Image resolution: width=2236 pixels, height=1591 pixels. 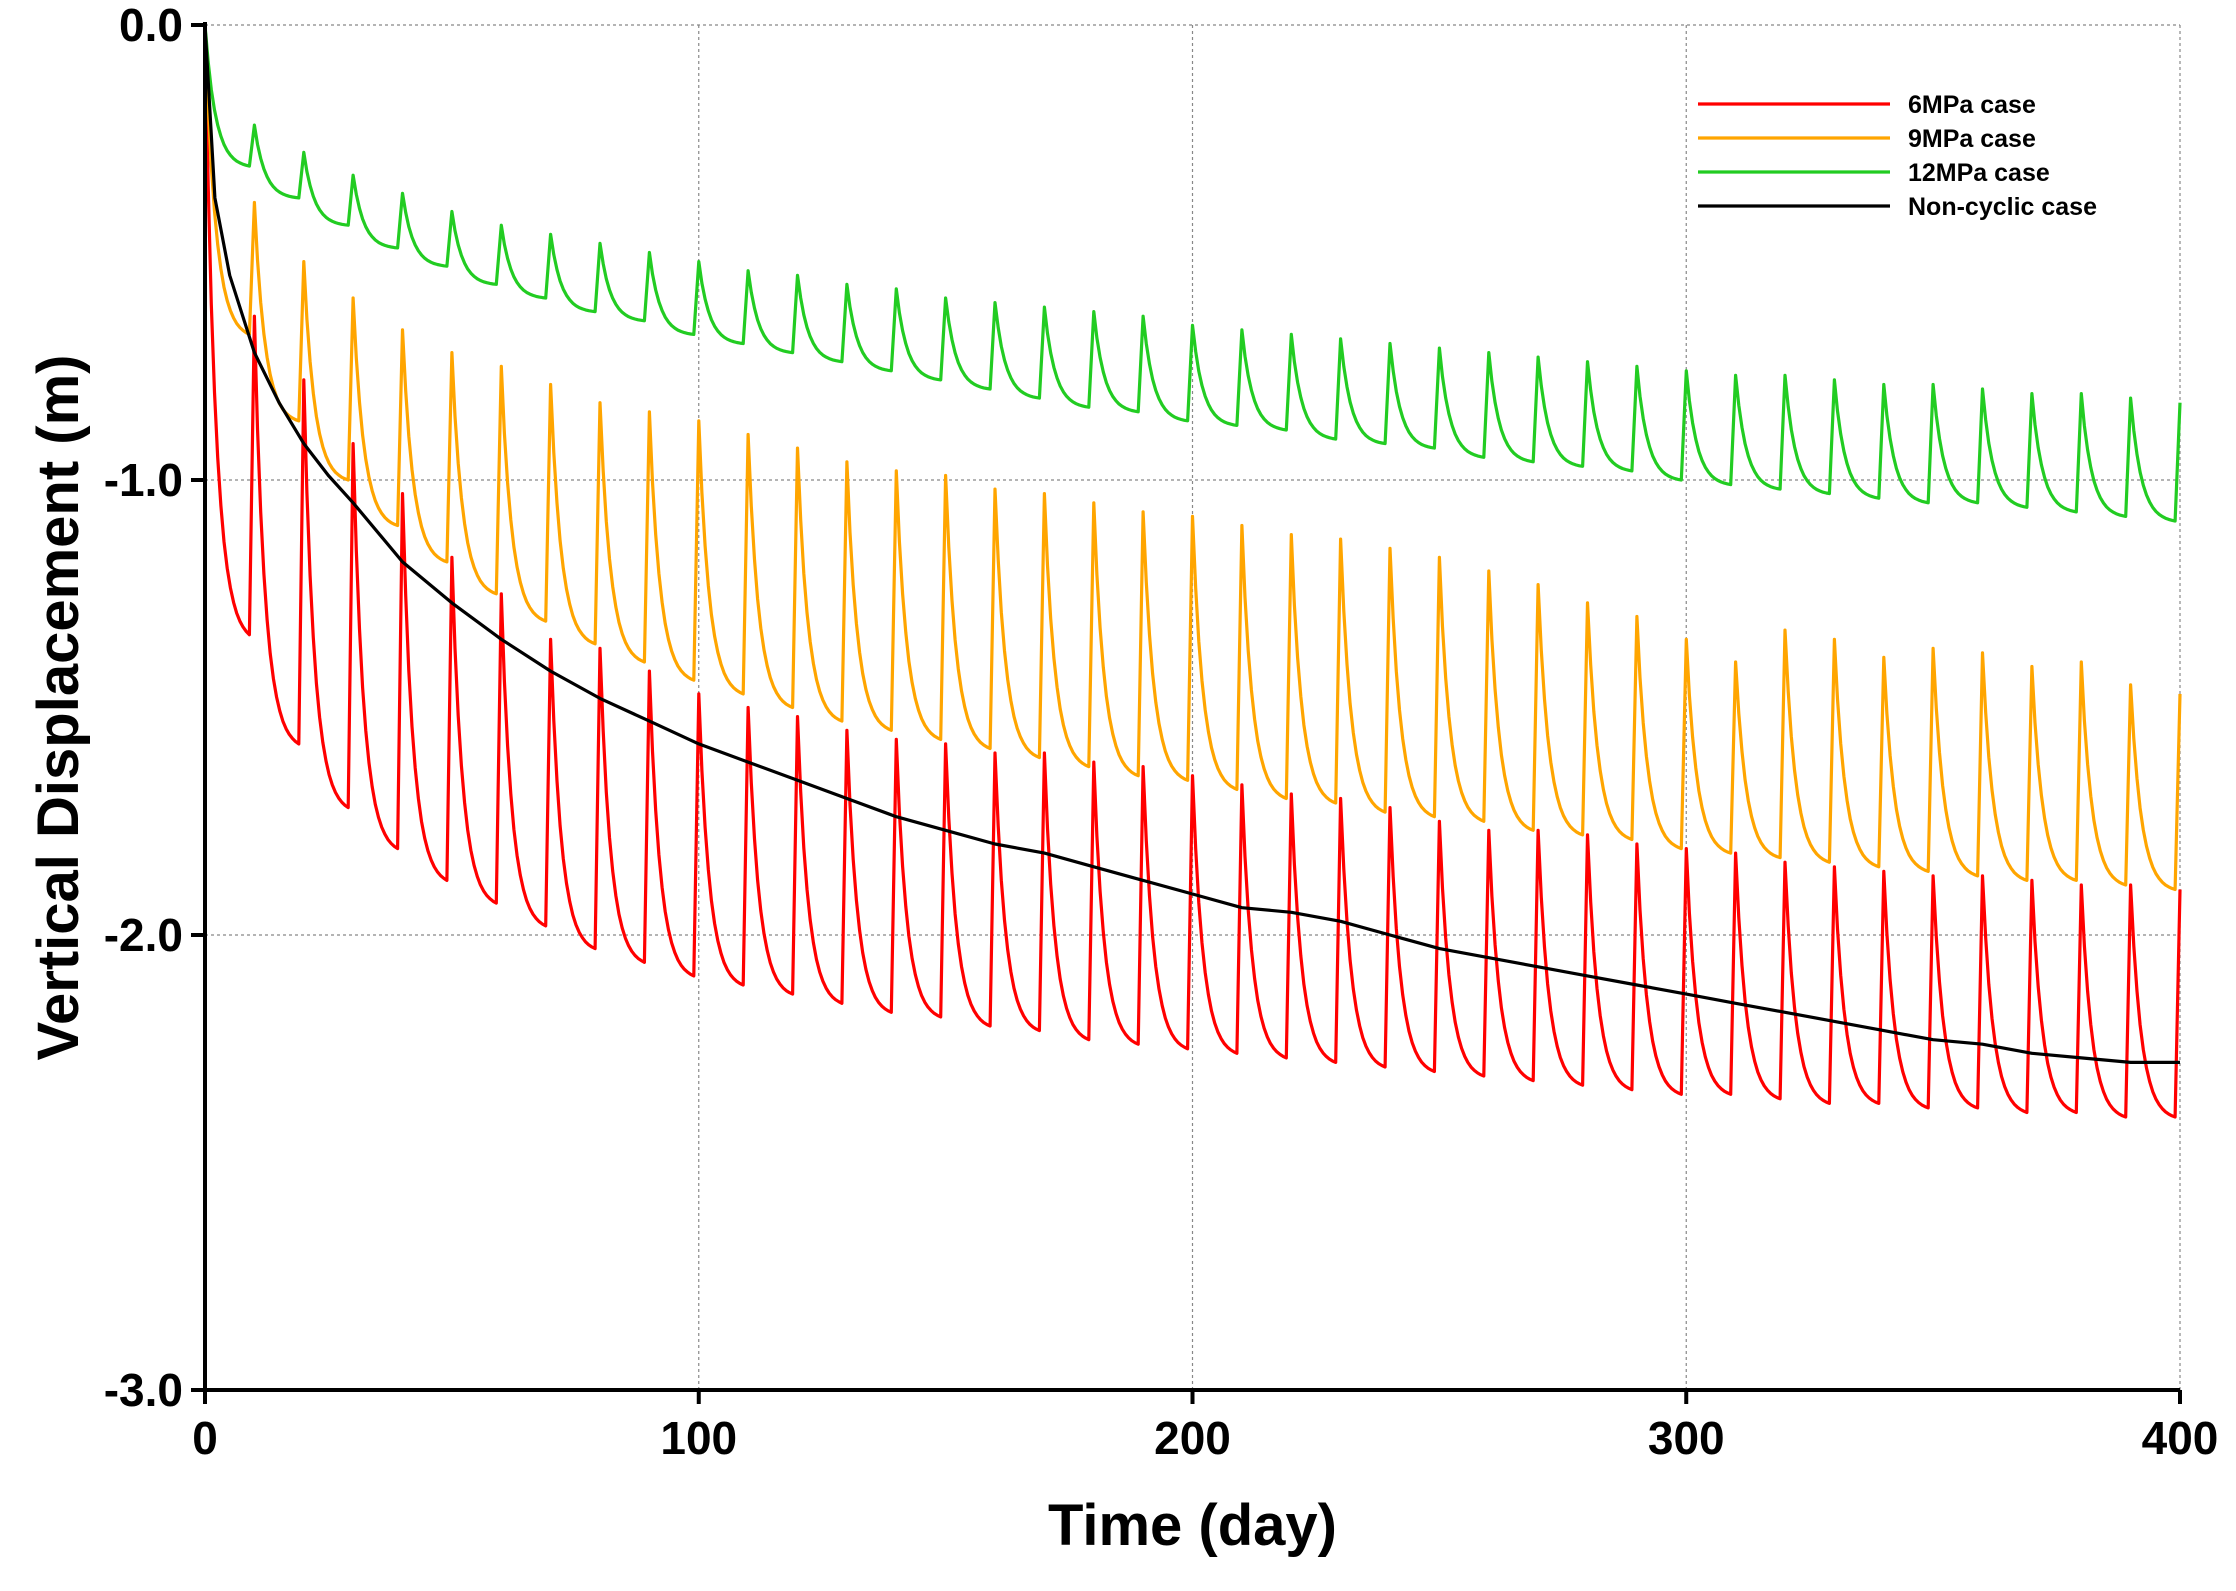 I want to click on x-tick-label-200: 200, so click(x=1192, y=1438).